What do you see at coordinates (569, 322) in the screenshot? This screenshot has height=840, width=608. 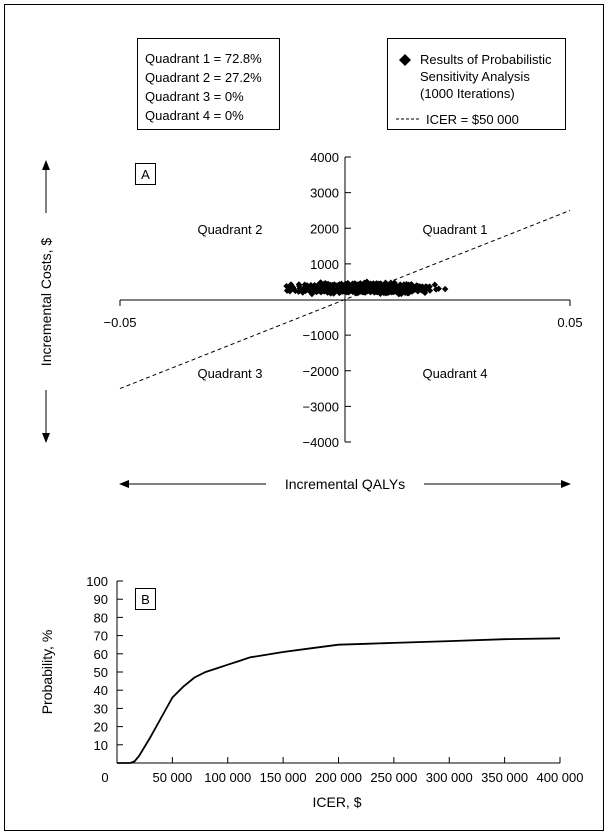 I see `x-tick-label: 0.05` at bounding box center [569, 322].